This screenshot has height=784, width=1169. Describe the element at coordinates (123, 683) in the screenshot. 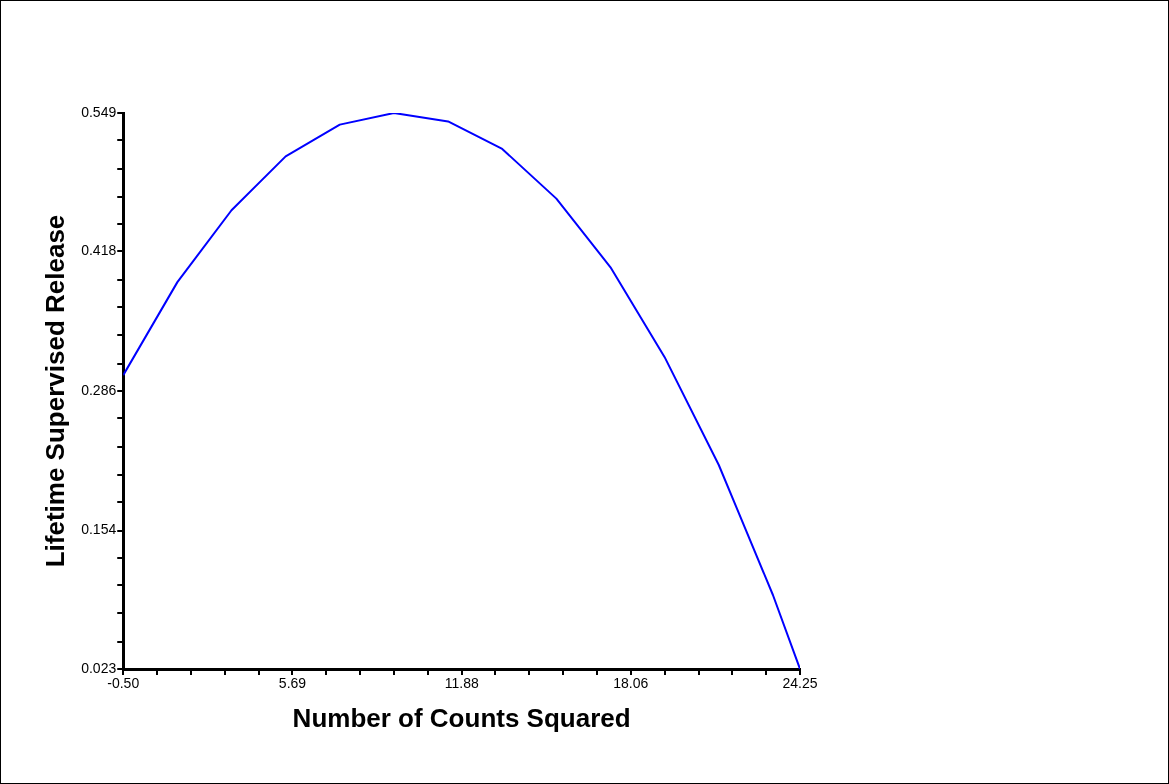

I see `x-tick-label: -0.50` at that location.